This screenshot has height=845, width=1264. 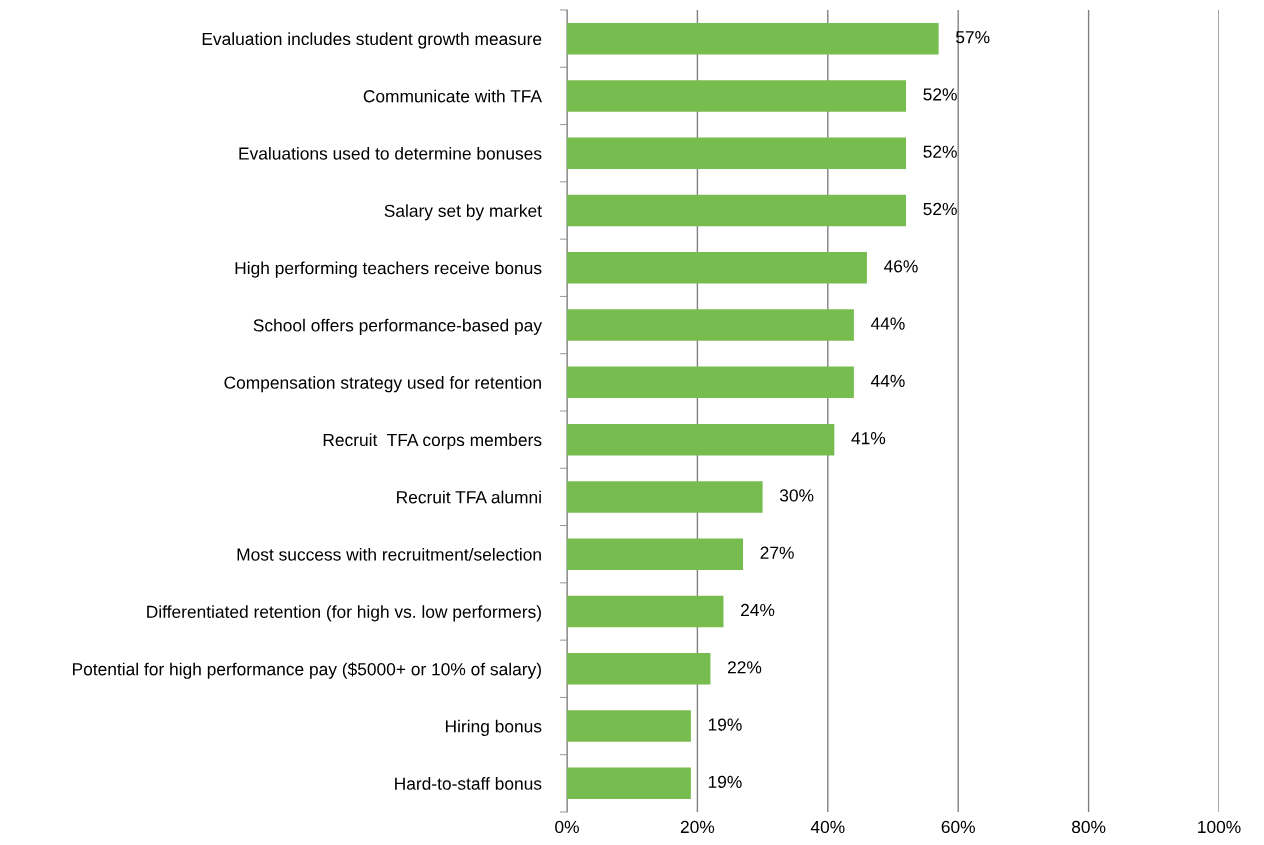 I want to click on y-tick-label: Evaluation includes student growth measure, so click(x=372, y=40).